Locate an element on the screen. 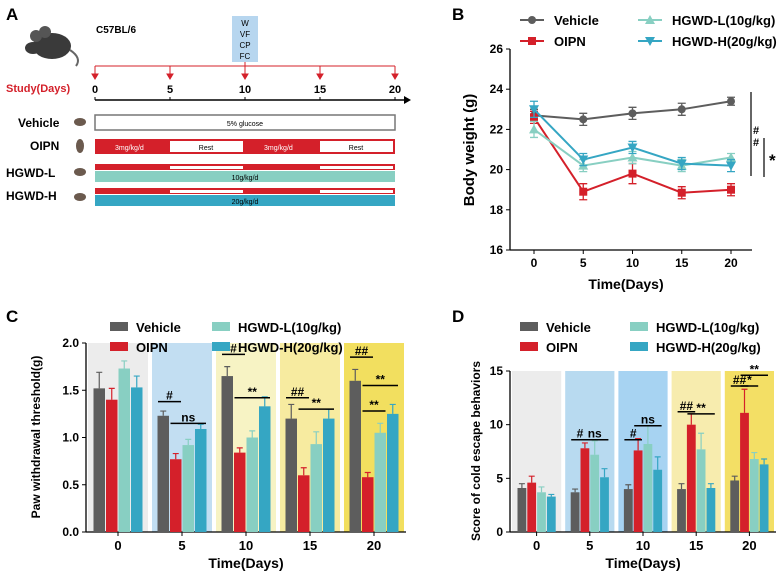 The height and width of the screenshot is (584, 784). data-point-hgwd_l is located at coordinates (534, 129).